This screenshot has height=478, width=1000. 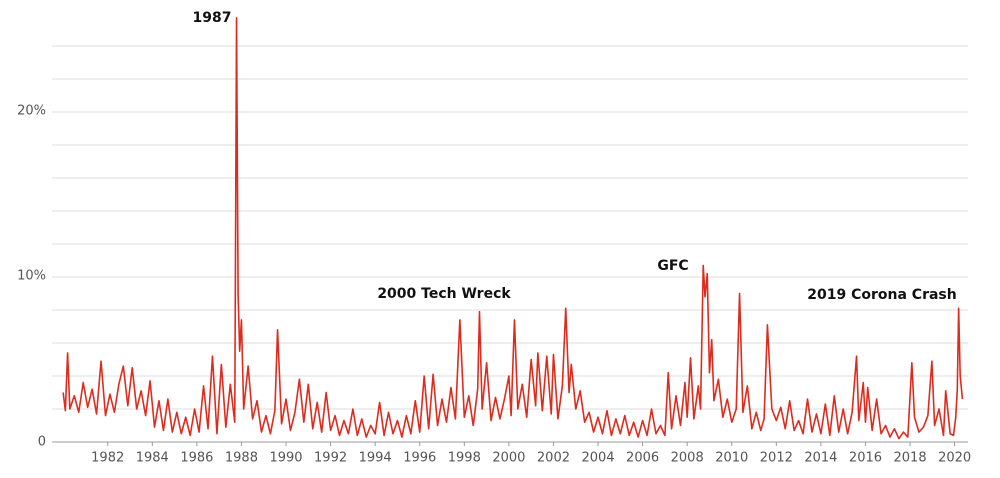 I want to click on annotation: GFC, so click(x=672, y=266).